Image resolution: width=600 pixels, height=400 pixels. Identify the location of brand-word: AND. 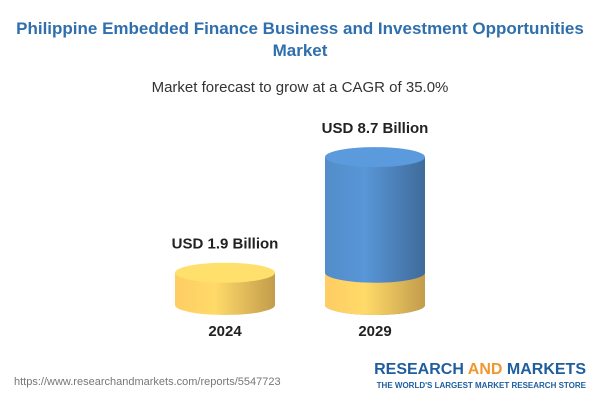
(485, 369).